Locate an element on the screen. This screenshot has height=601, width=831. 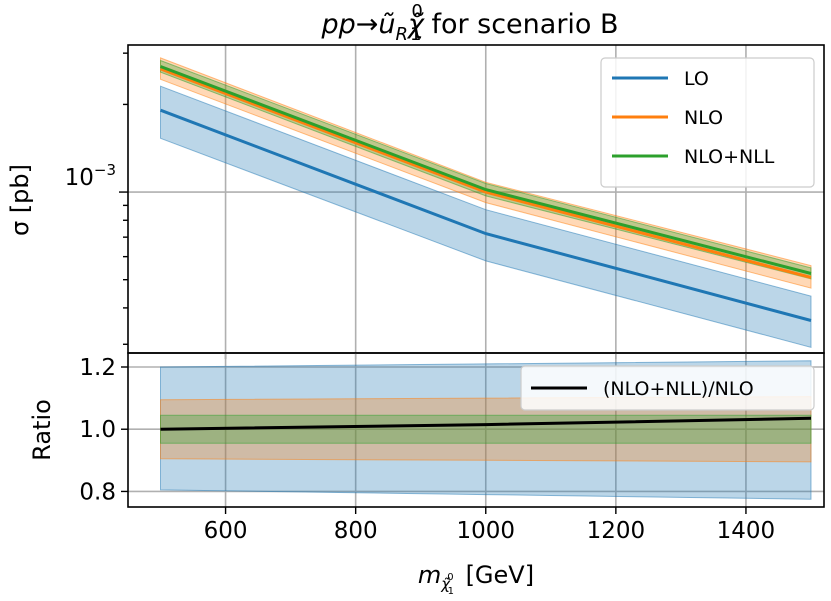
bottom-legend-frame is located at coordinates (667, 388).